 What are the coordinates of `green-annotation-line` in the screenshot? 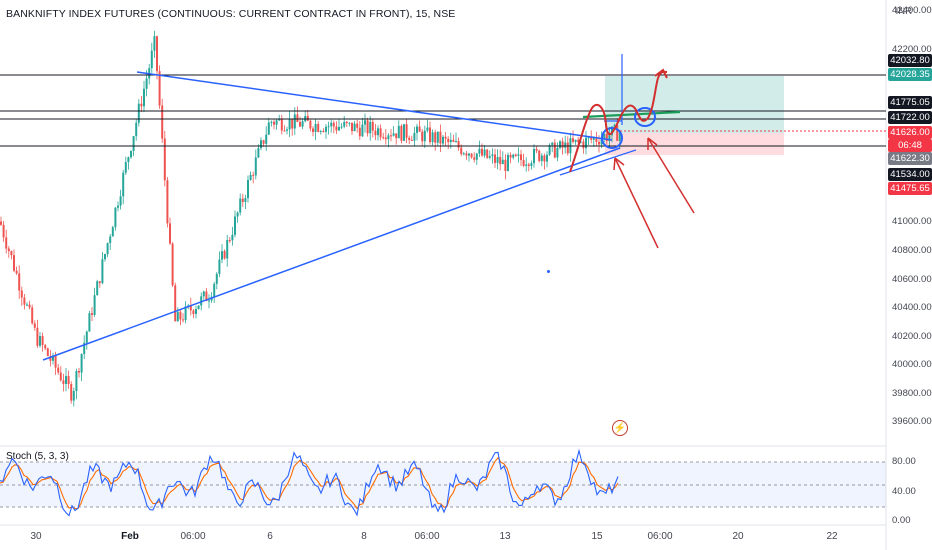 It's located at (631, 114).